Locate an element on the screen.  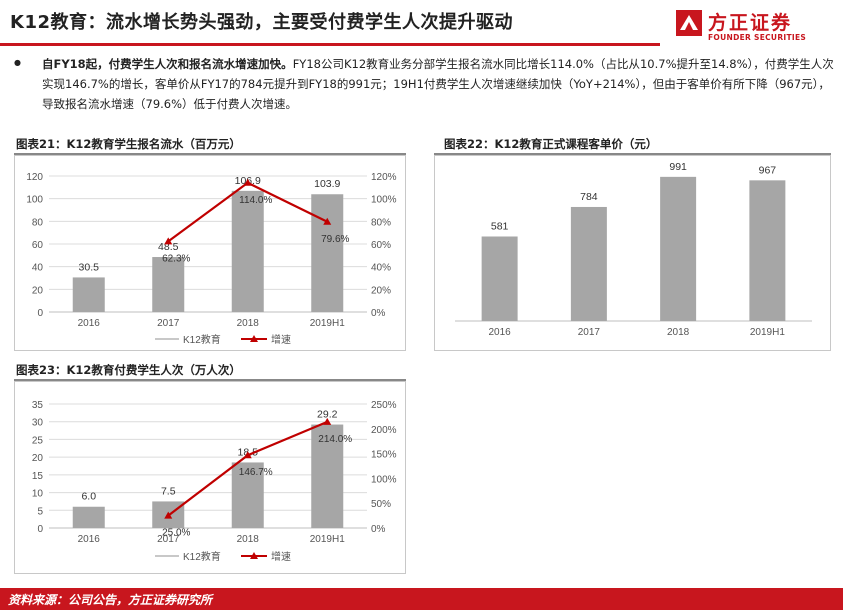
chart23-growth-label: 25.0% is located at coordinates (176, 533).